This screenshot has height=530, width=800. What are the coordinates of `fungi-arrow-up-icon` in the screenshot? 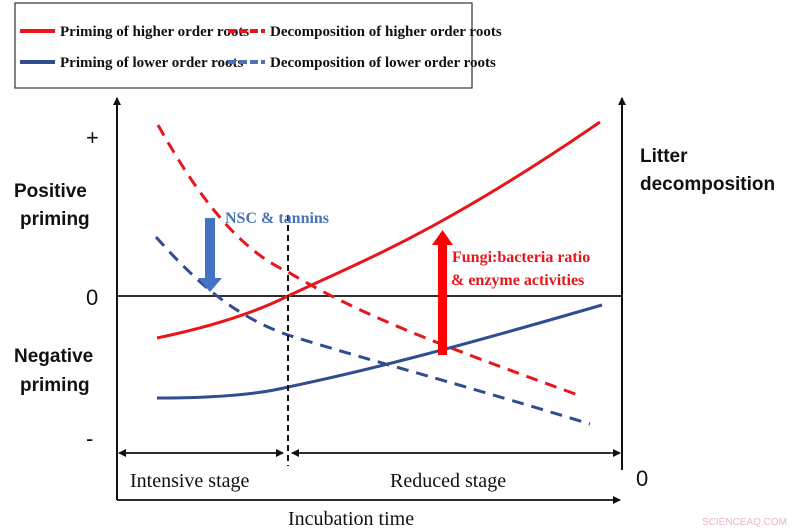 It's located at (442, 292).